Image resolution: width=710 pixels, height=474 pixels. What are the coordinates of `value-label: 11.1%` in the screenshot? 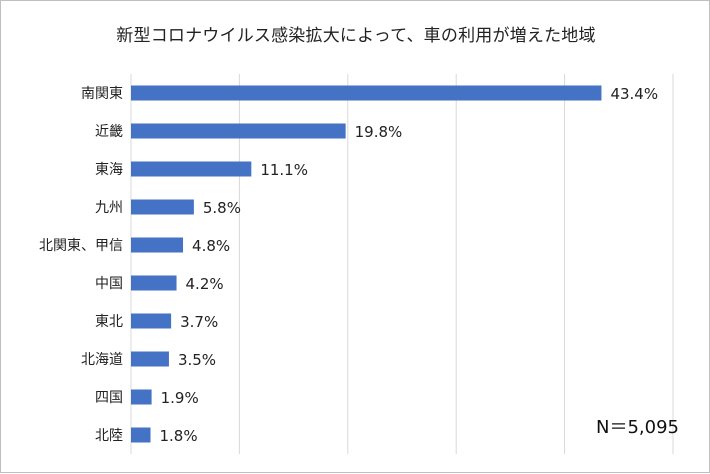 It's located at (284, 170).